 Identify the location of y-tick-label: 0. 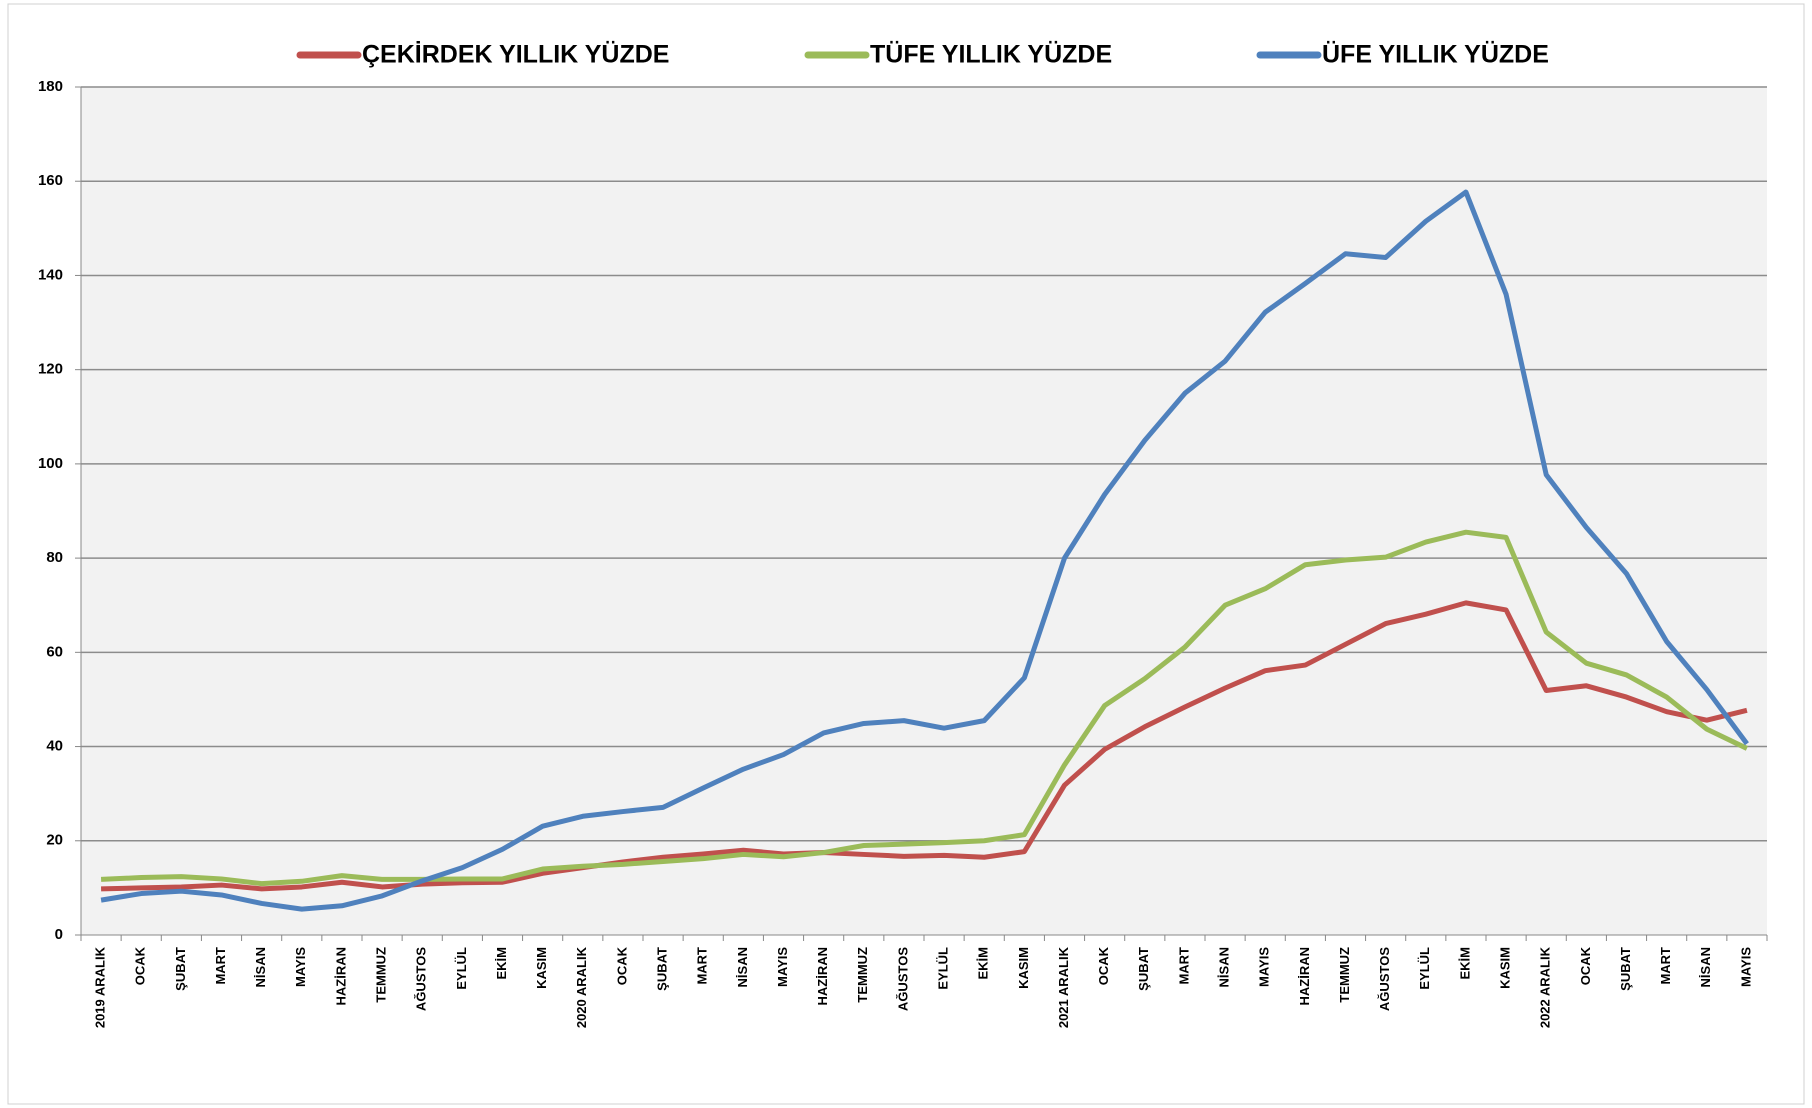
(59, 934).